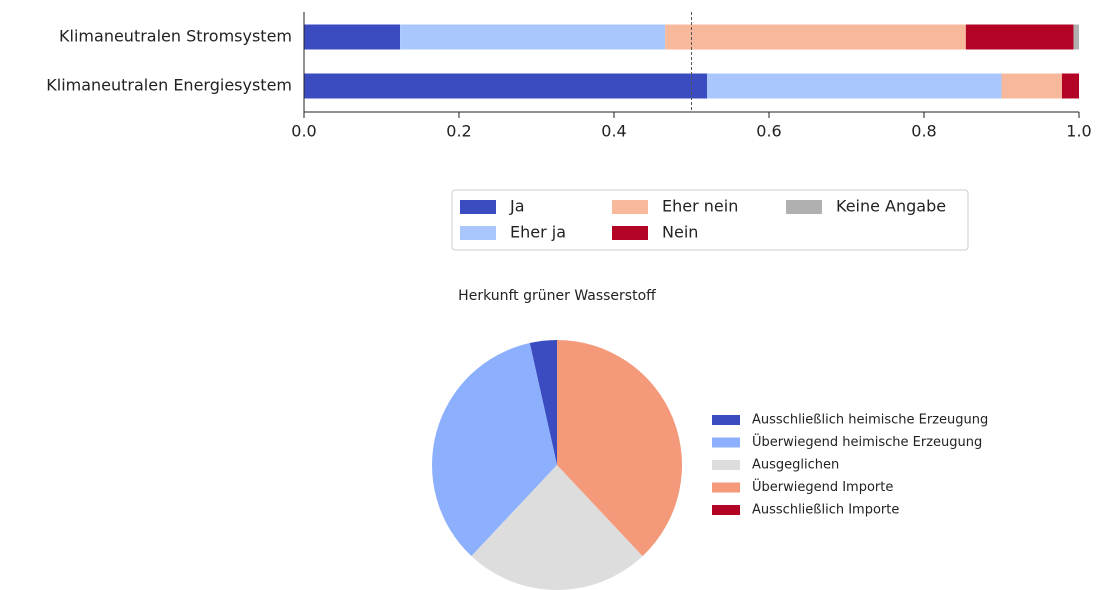 Image resolution: width=1098 pixels, height=590 pixels. What do you see at coordinates (303, 131) in the screenshot?
I see `x-tick-label: 0.0` at bounding box center [303, 131].